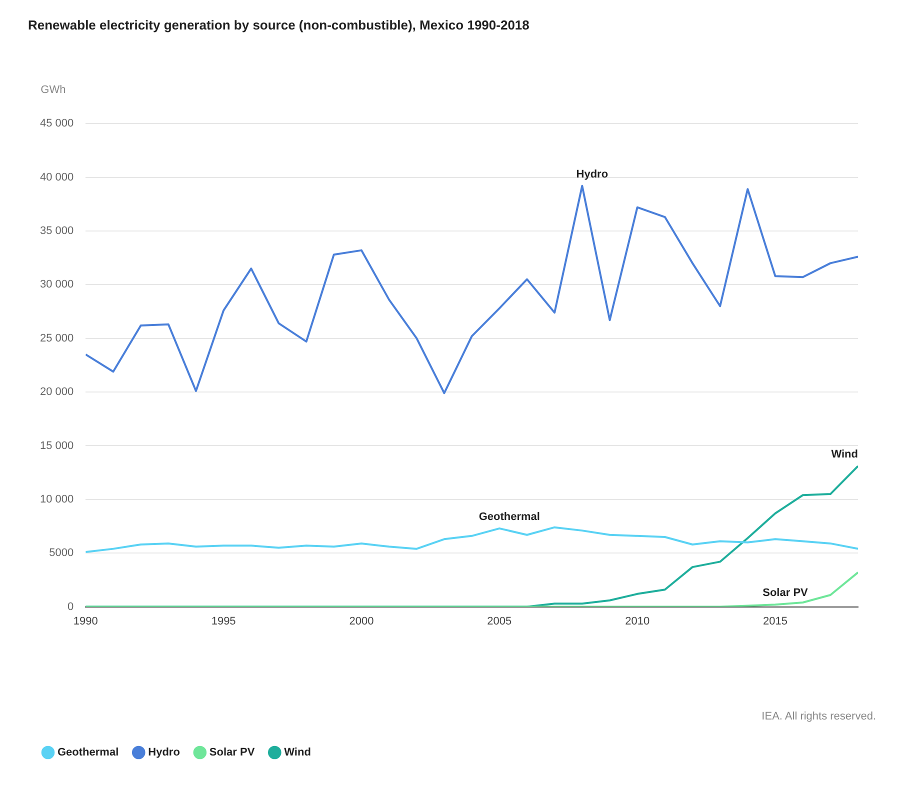 The width and height of the screenshot is (899, 792). What do you see at coordinates (279, 24) in the screenshot?
I see `chart-title: Renewable electricity generation by source (non-combustible), Mexico 1990-2018` at bounding box center [279, 24].